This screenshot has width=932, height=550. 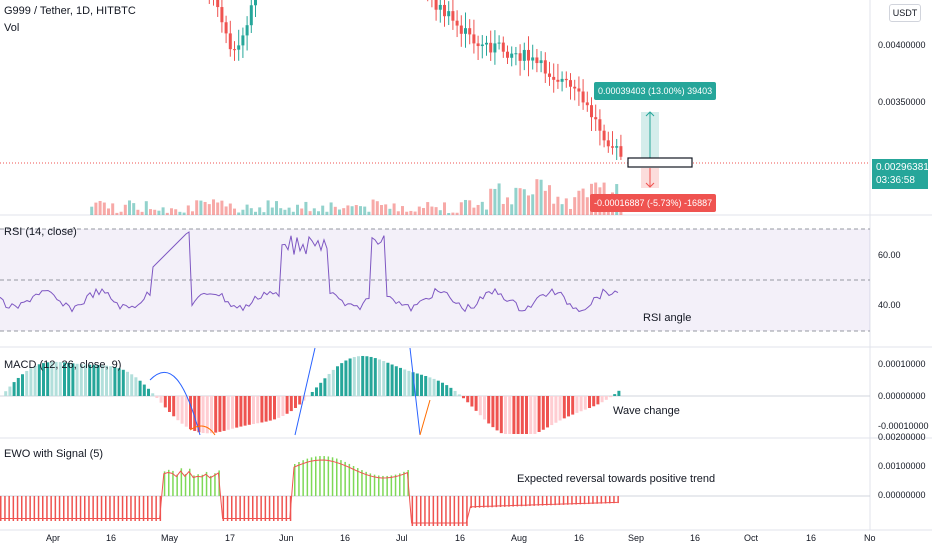 What do you see at coordinates (646, 411) in the screenshot?
I see `macd-annotation: Wave change` at bounding box center [646, 411].